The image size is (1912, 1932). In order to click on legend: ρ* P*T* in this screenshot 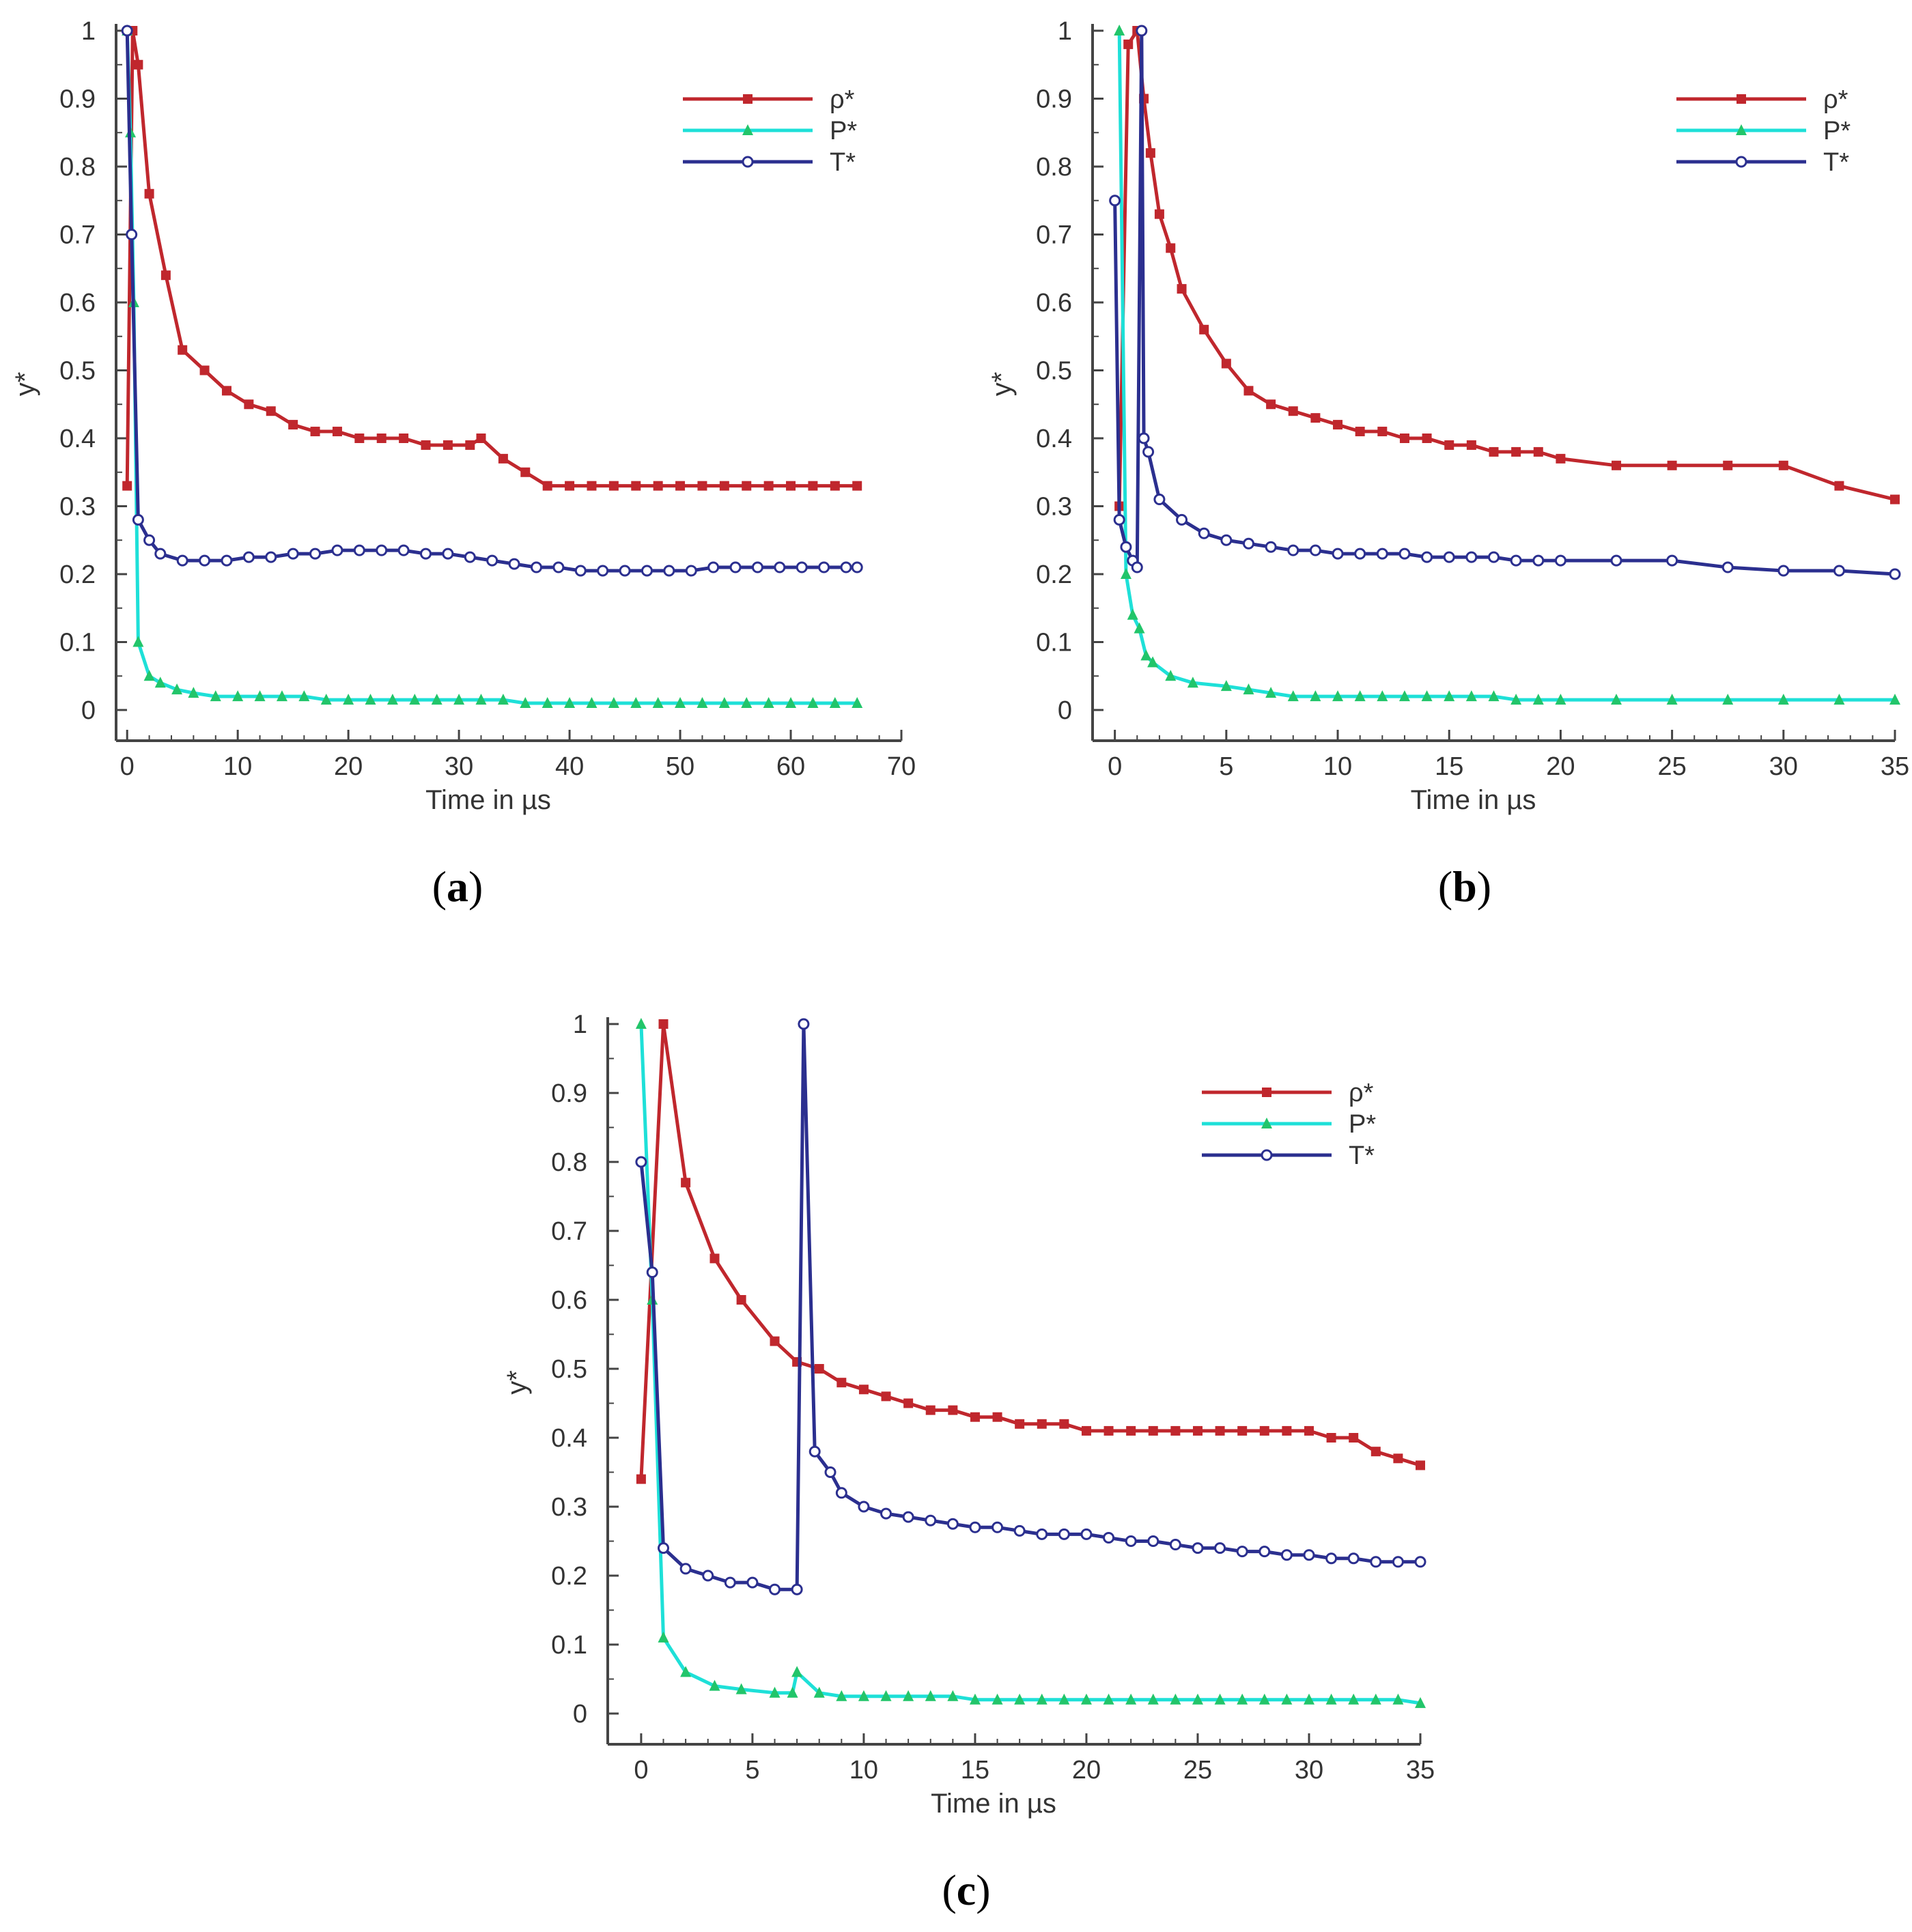, I will do `click(1289, 1124)`.